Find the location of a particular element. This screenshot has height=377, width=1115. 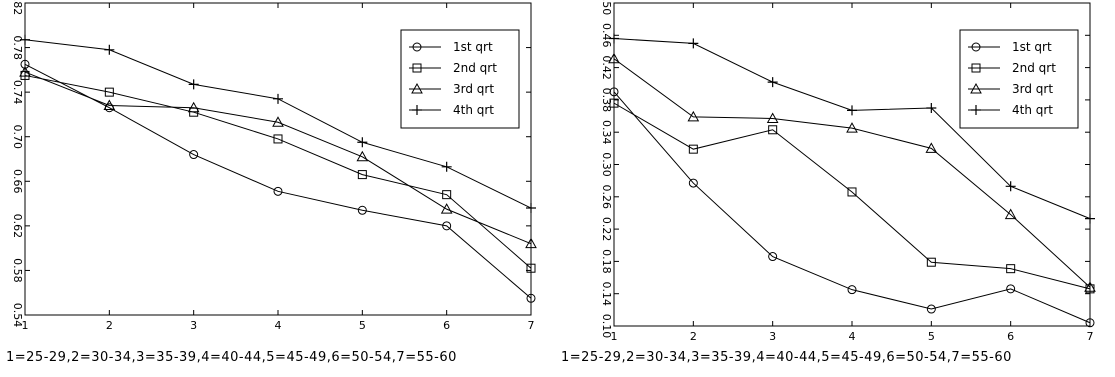

legend: 1st qrt 2nd qrt 3rd qrt 4th qrt is located at coordinates (1019, 79).